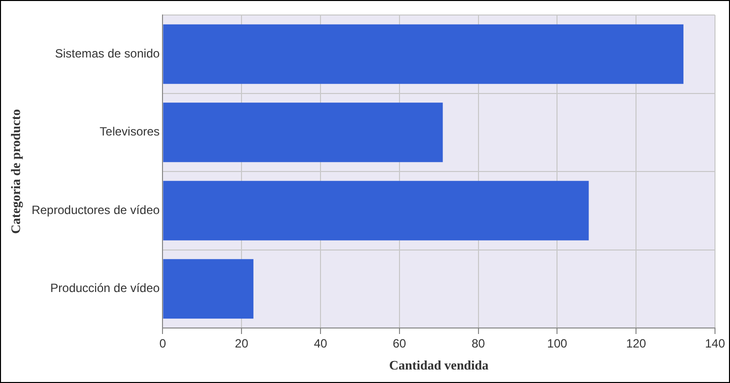  I want to click on x-tick-label: 80, so click(479, 343).